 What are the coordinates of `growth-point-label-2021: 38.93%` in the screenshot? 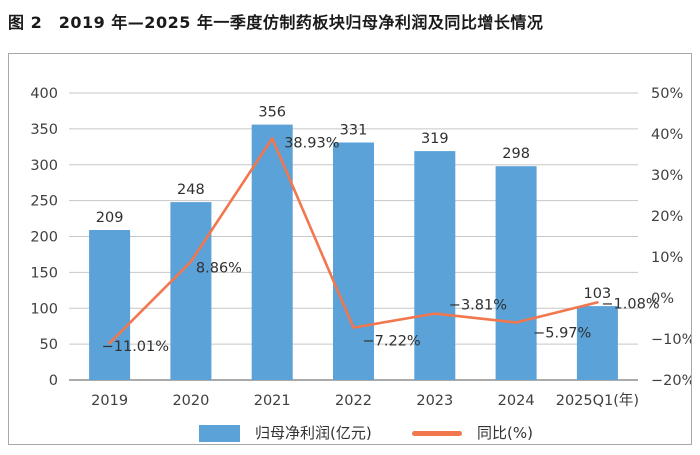 It's located at (311, 143).